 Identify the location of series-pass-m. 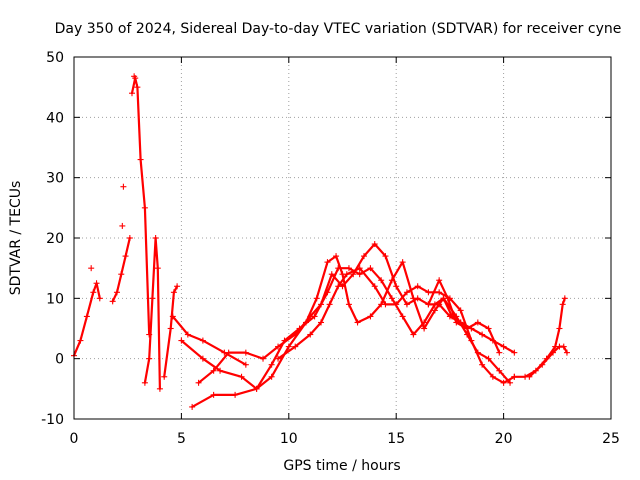
(548, 361).